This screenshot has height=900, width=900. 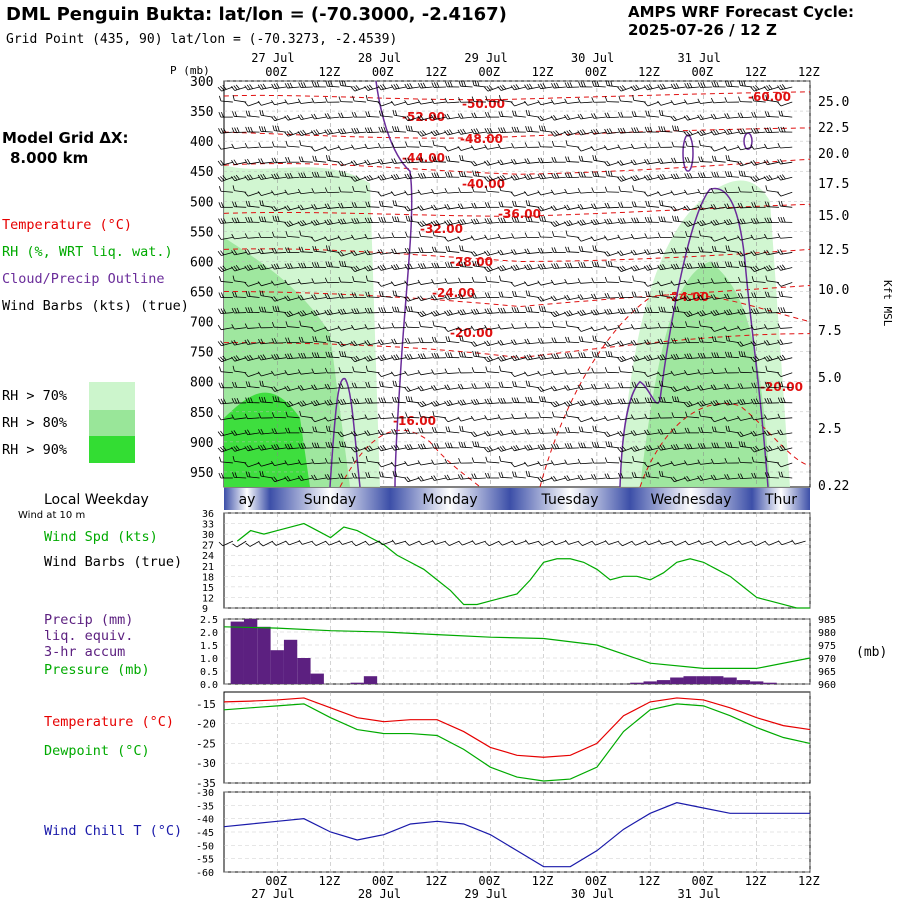 I want to click on temperature-contour-label: -52.00, so click(x=423, y=117).